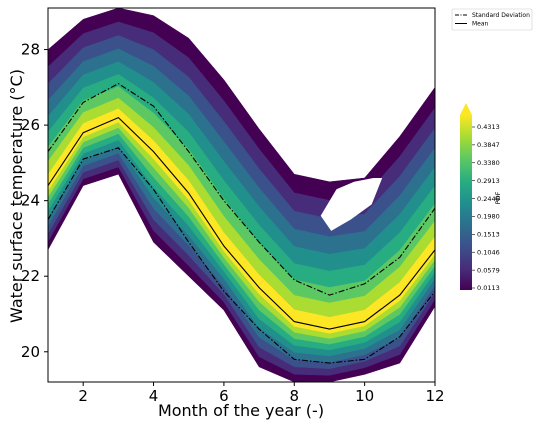 The image size is (540, 425). Describe the element at coordinates (83, 396) in the screenshot. I see `x-tick-label: 2` at that location.